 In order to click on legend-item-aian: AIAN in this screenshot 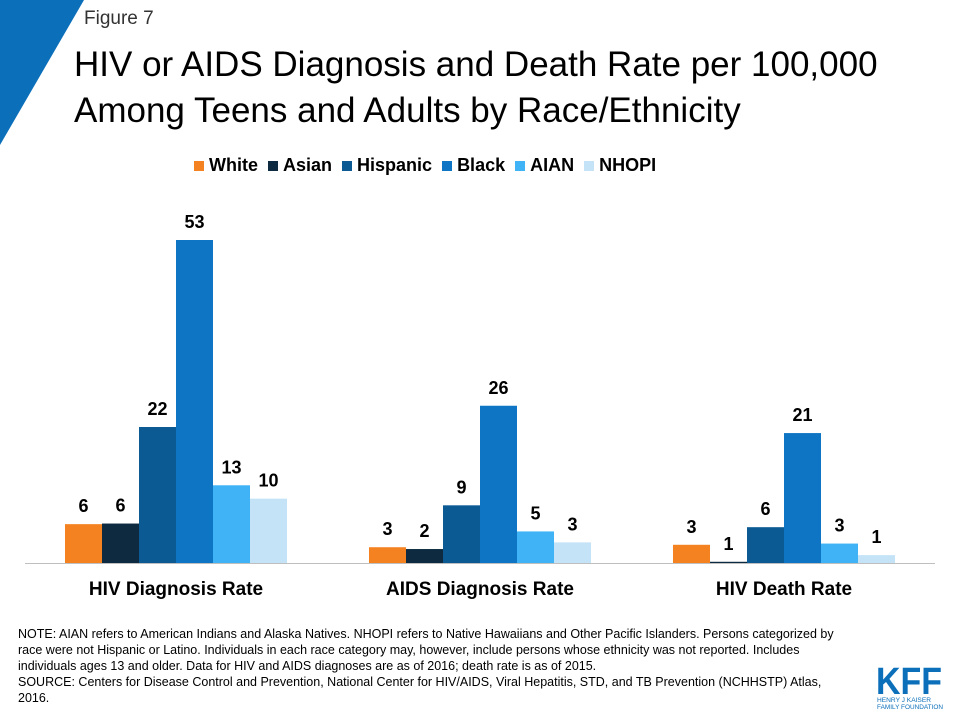, I will do `click(544, 165)`.